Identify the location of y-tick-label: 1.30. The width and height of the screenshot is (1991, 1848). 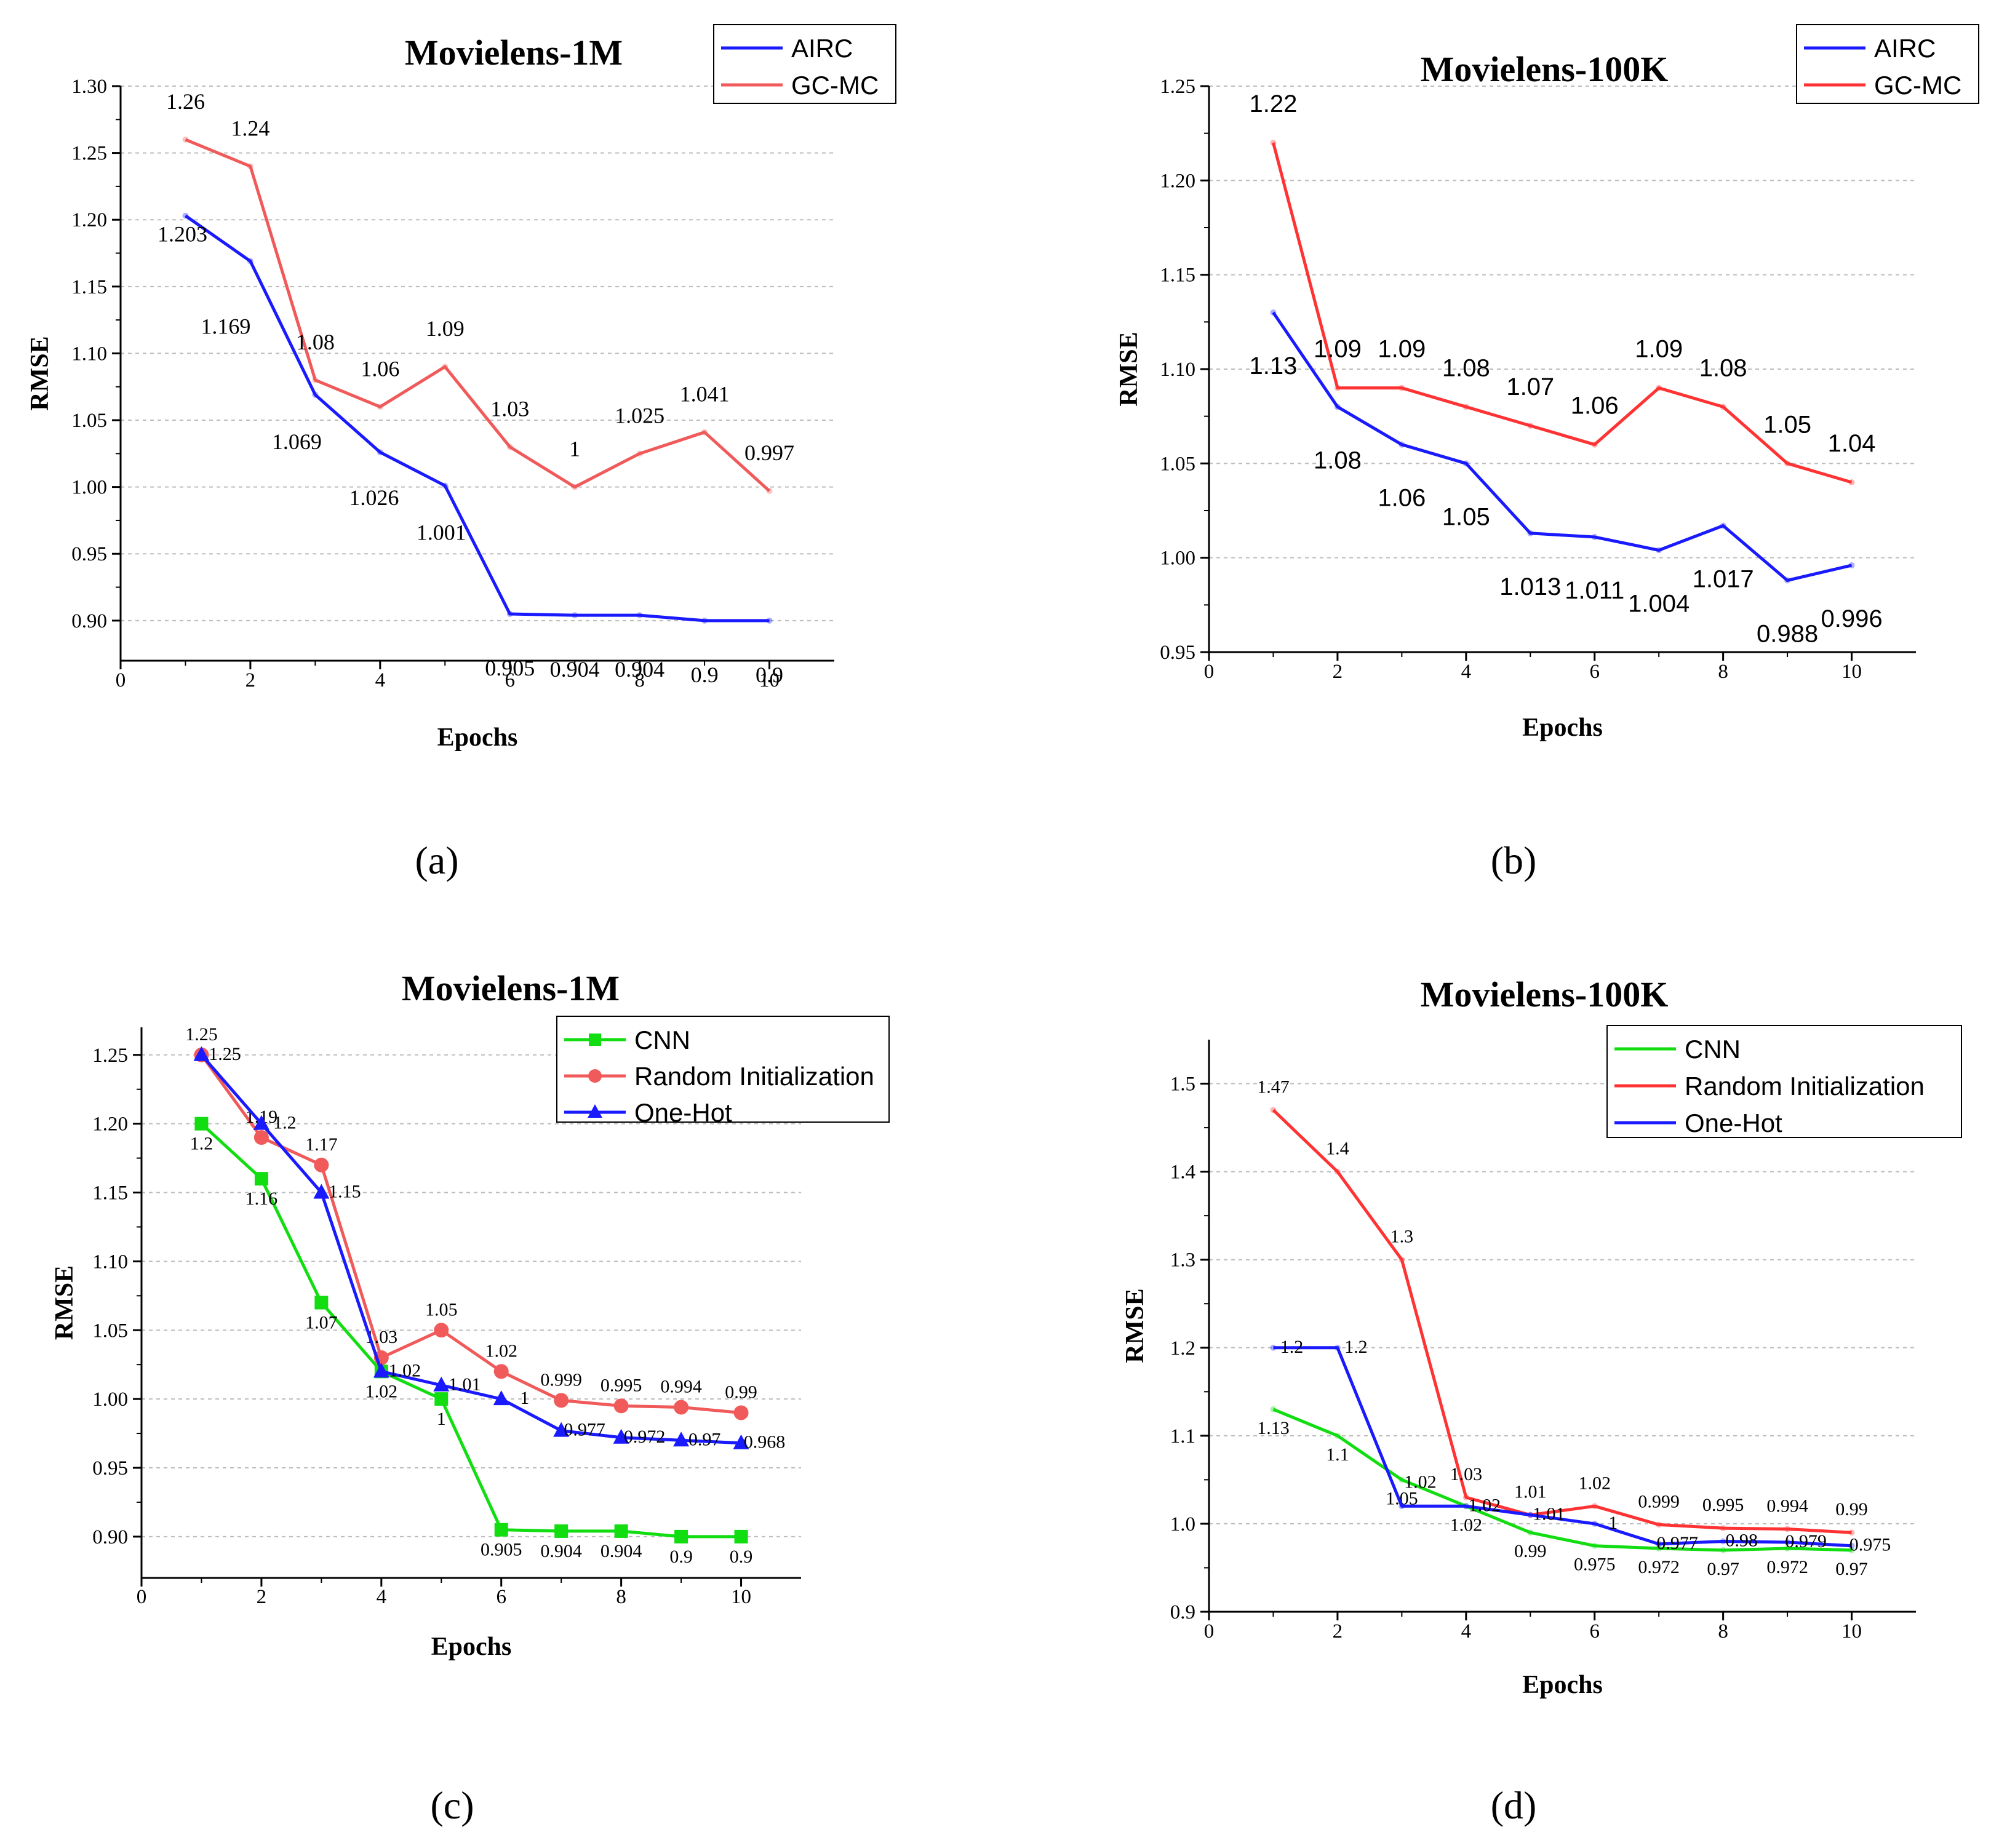
(89, 87).